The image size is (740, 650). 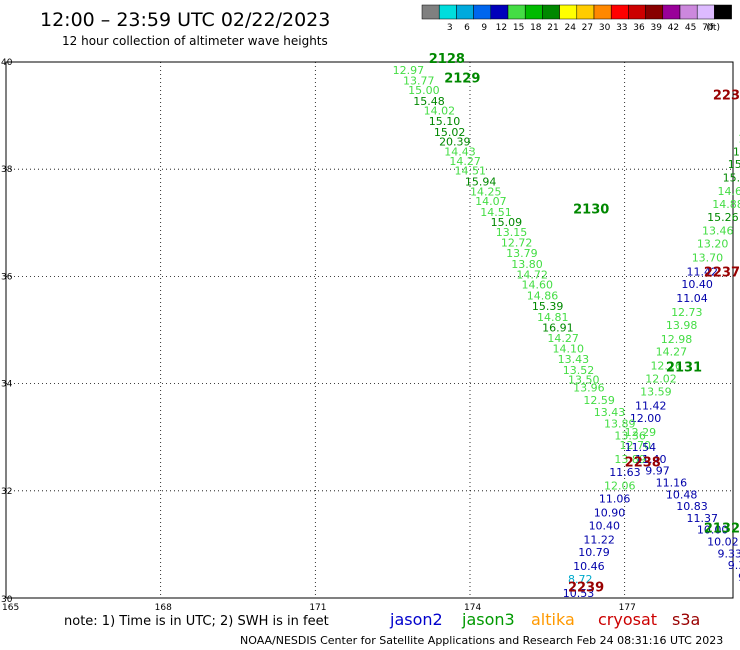 I want to click on swh-value-label: 14.07, so click(x=491, y=201).